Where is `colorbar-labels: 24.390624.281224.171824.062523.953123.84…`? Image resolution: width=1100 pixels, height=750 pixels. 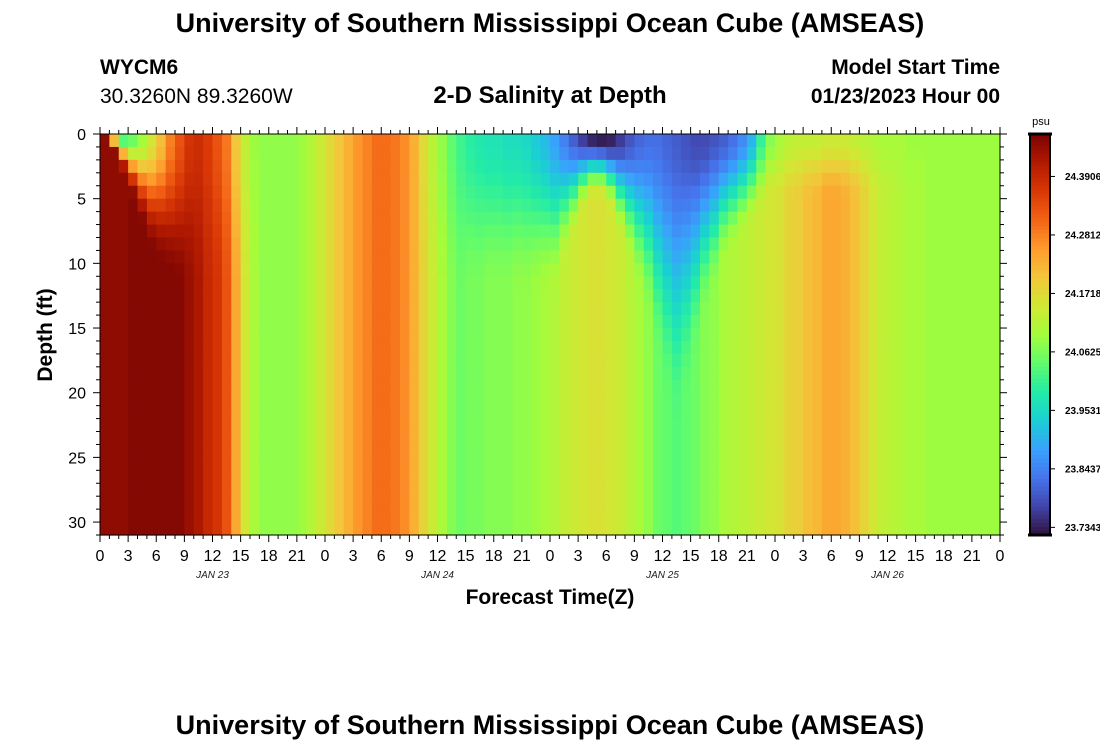 colorbar-labels: 24.390624.281224.171824.062523.953123.84… is located at coordinates (1082, 353).